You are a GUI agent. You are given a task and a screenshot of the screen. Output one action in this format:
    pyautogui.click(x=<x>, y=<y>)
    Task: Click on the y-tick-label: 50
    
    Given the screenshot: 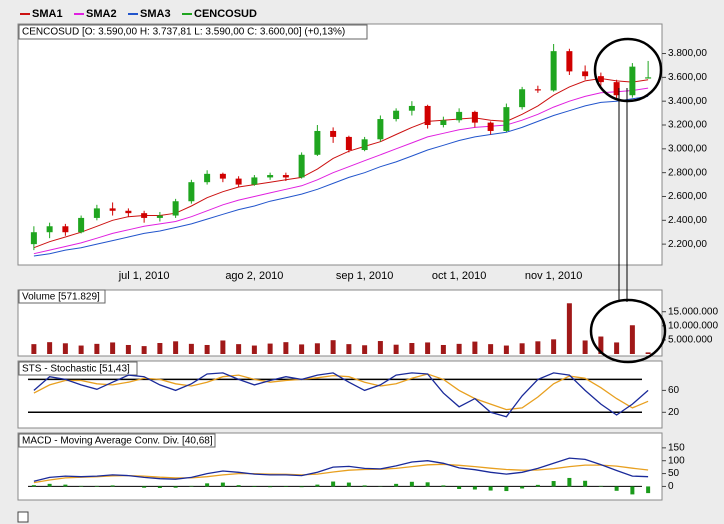 What is the action you would take?
    pyautogui.click(x=674, y=473)
    